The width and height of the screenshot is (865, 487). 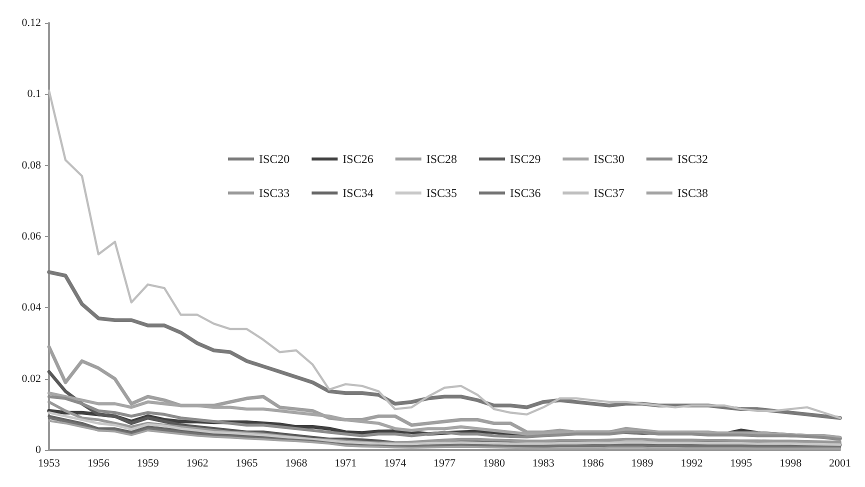 What do you see at coordinates (791, 464) in the screenshot?
I see `x-tick-label: 1998` at bounding box center [791, 464].